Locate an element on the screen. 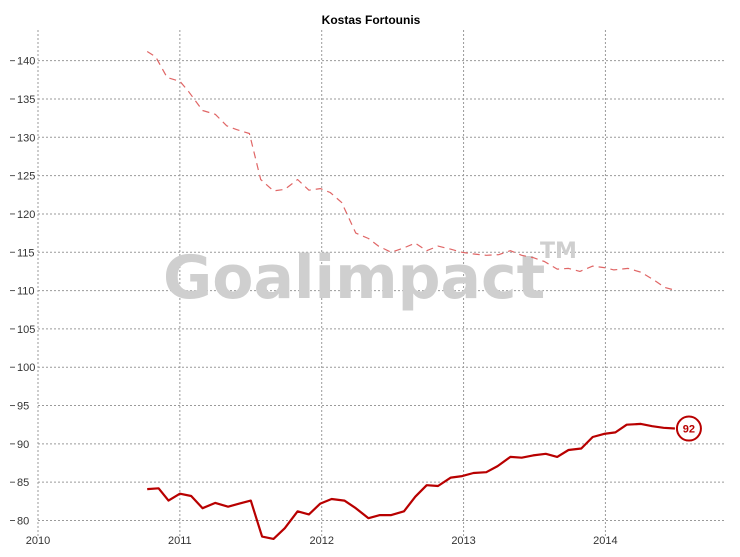  y-tick-label: 125 is located at coordinates (26, 177).